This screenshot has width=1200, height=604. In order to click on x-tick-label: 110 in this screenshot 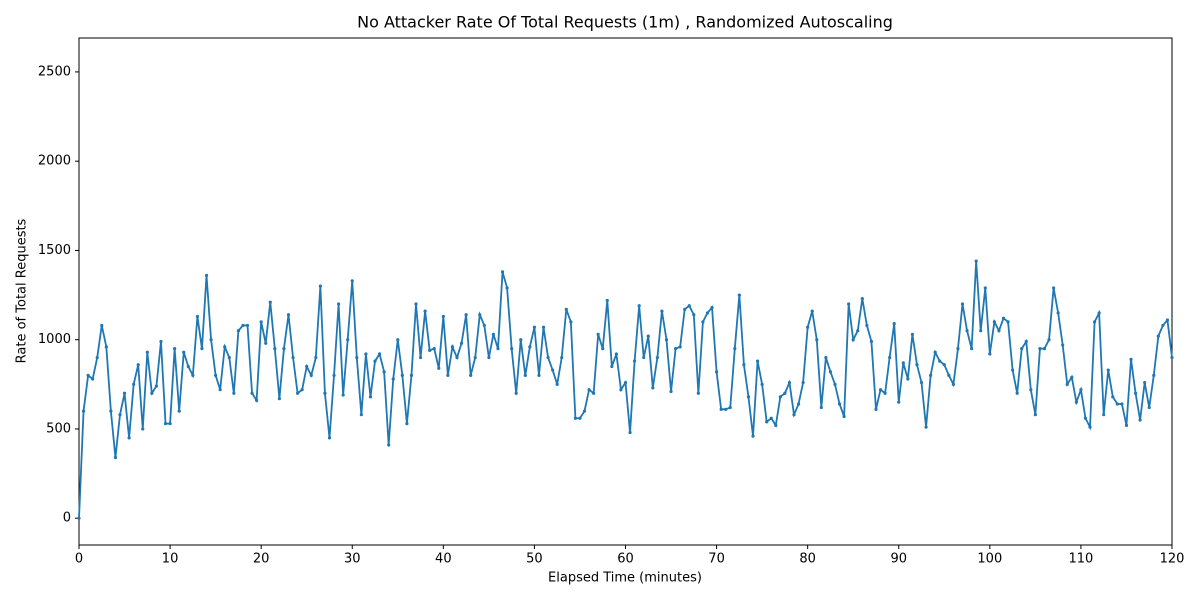, I will do `click(1081, 559)`.